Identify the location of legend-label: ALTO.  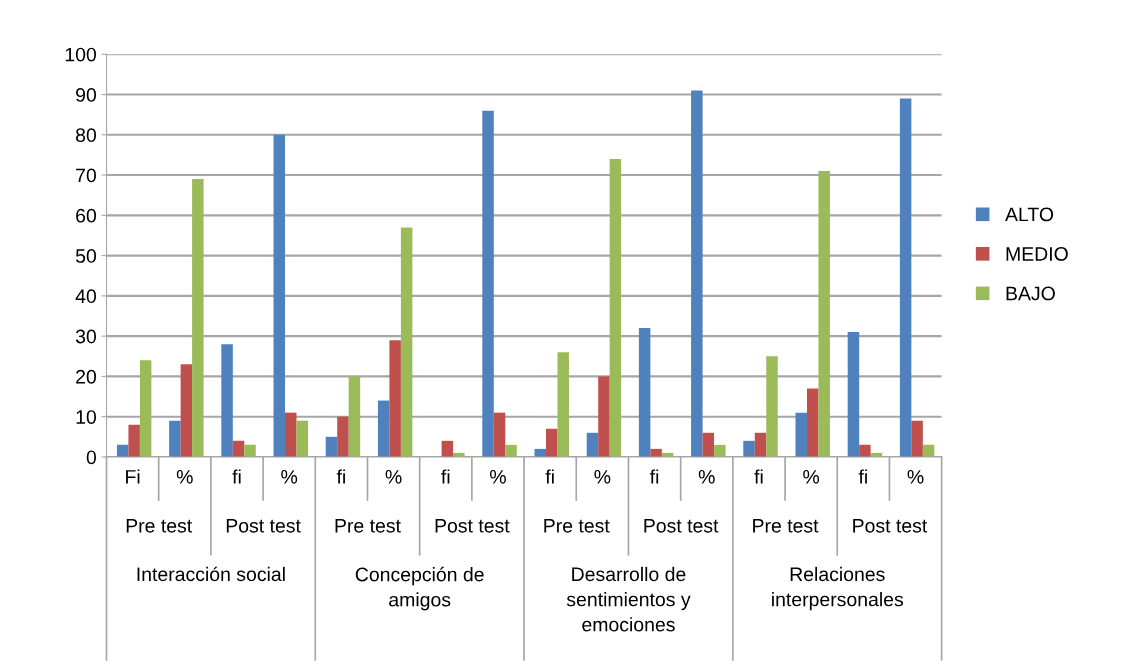
(1029, 214).